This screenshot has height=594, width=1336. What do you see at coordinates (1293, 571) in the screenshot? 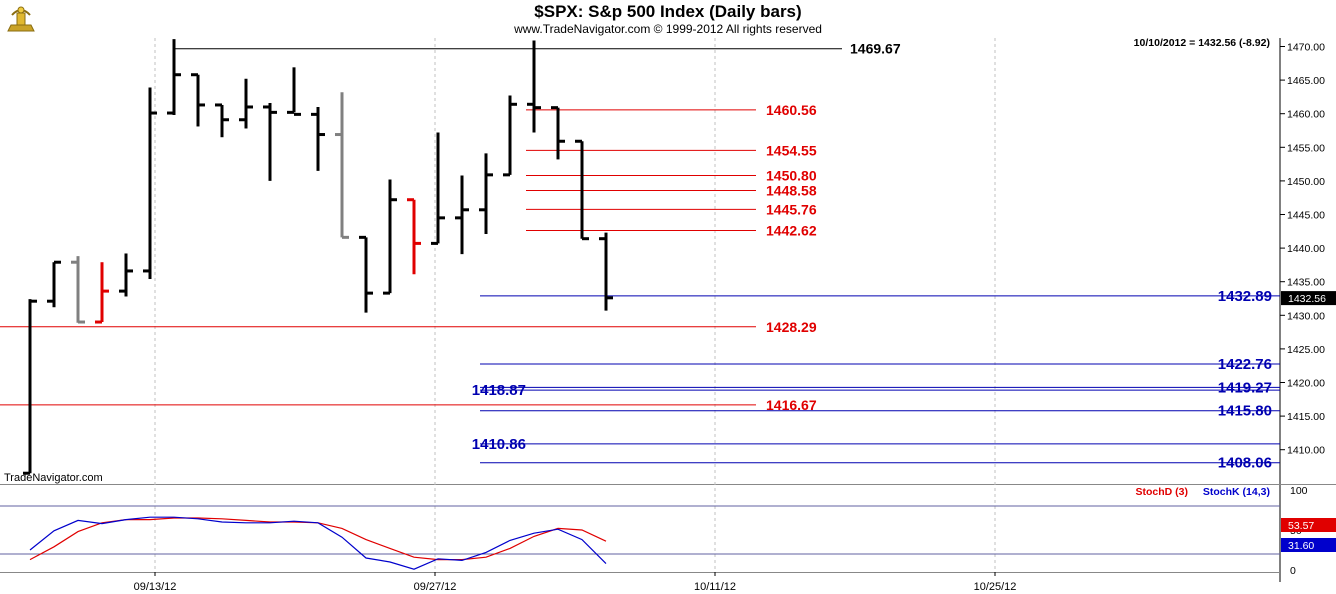
I see `stoch-tick-label: 0` at bounding box center [1293, 571].